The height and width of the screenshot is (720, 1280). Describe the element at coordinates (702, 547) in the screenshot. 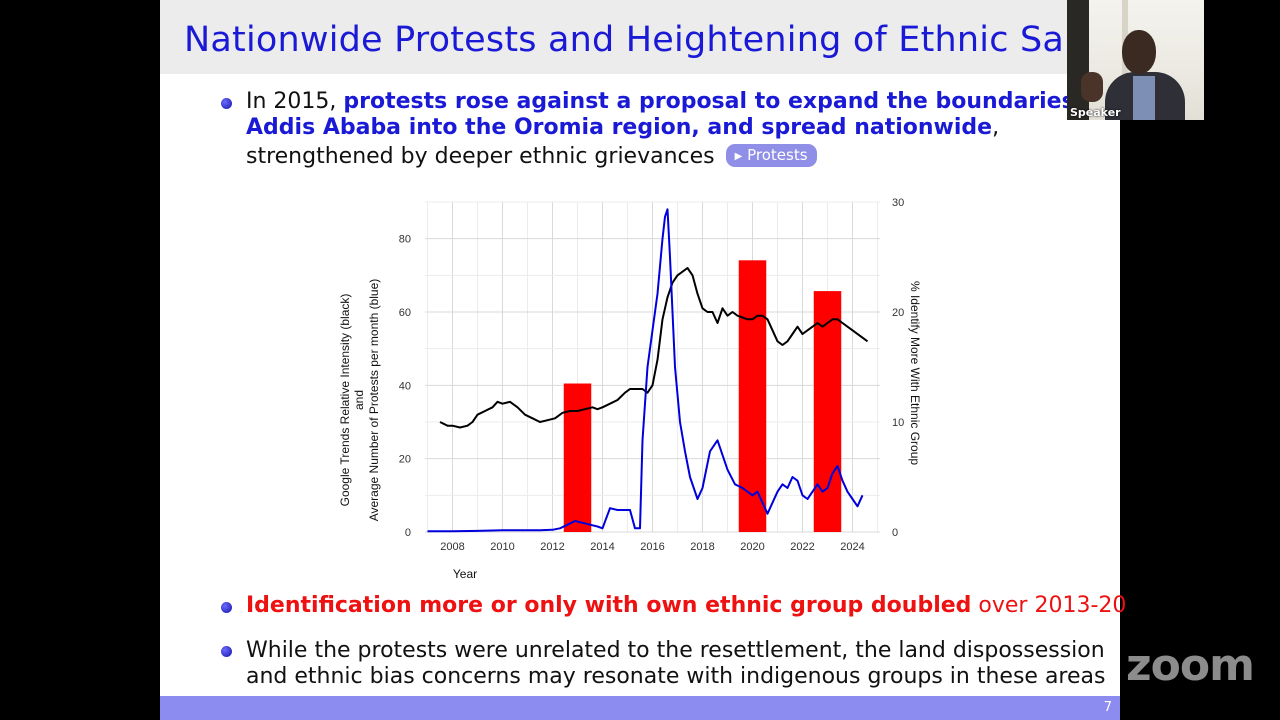

I see `x-tick-label: 2018` at that location.